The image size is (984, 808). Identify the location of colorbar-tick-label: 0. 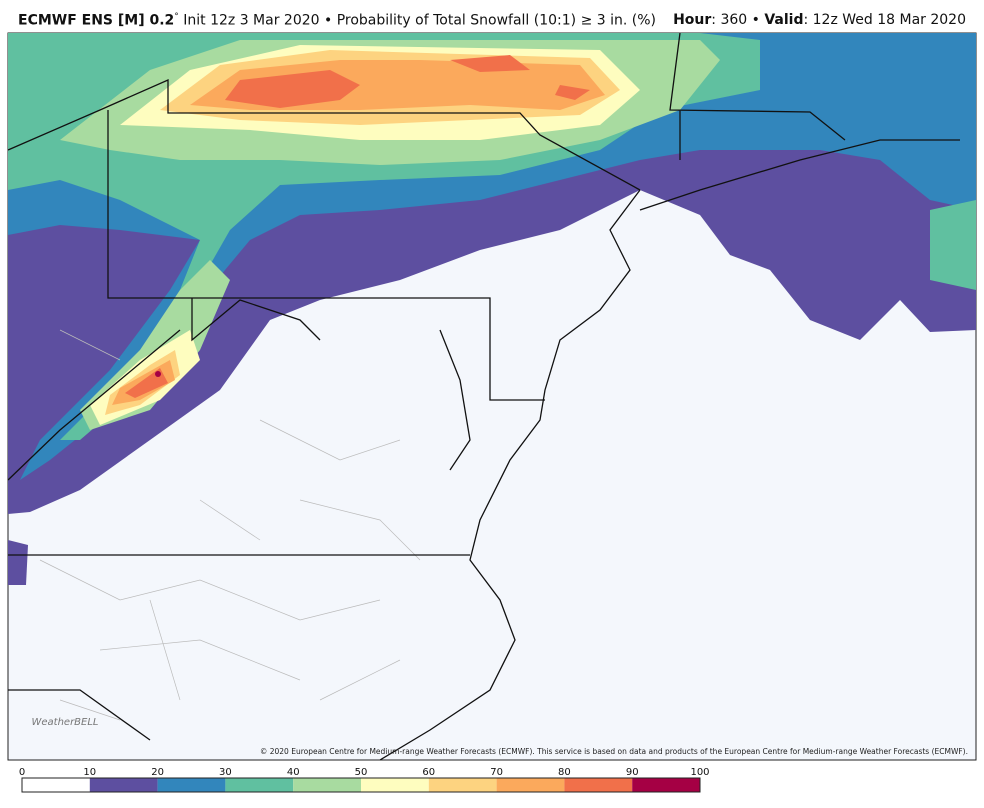
(22, 772).